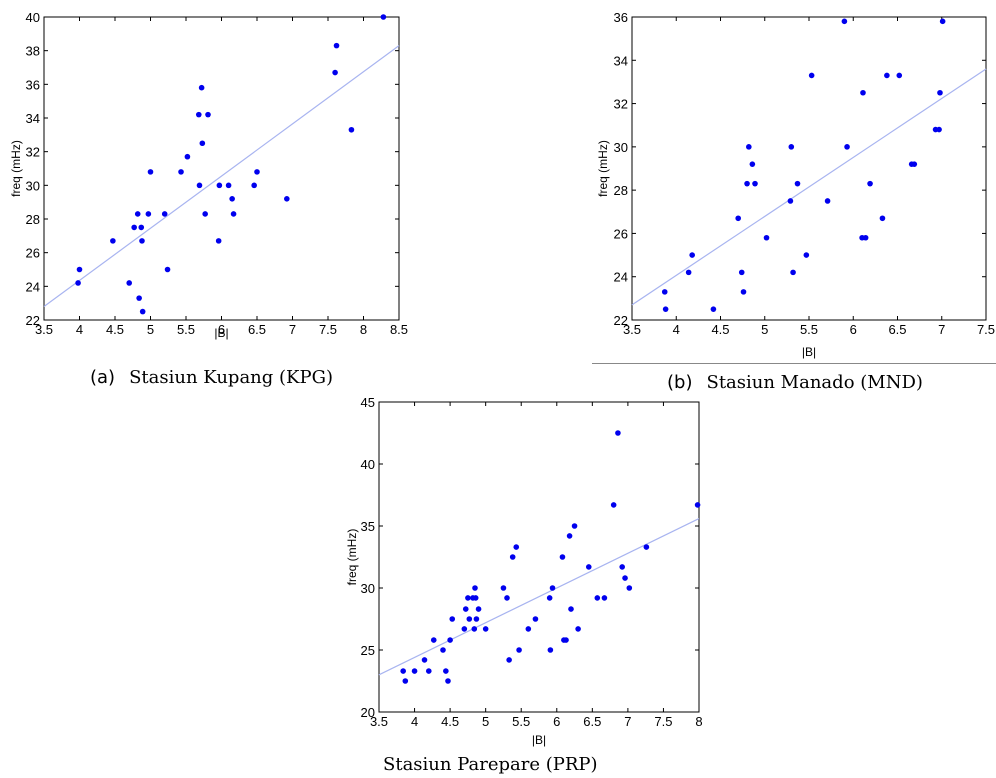  Describe the element at coordinates (368, 650) in the screenshot. I see `y-tick-label: 25` at that location.